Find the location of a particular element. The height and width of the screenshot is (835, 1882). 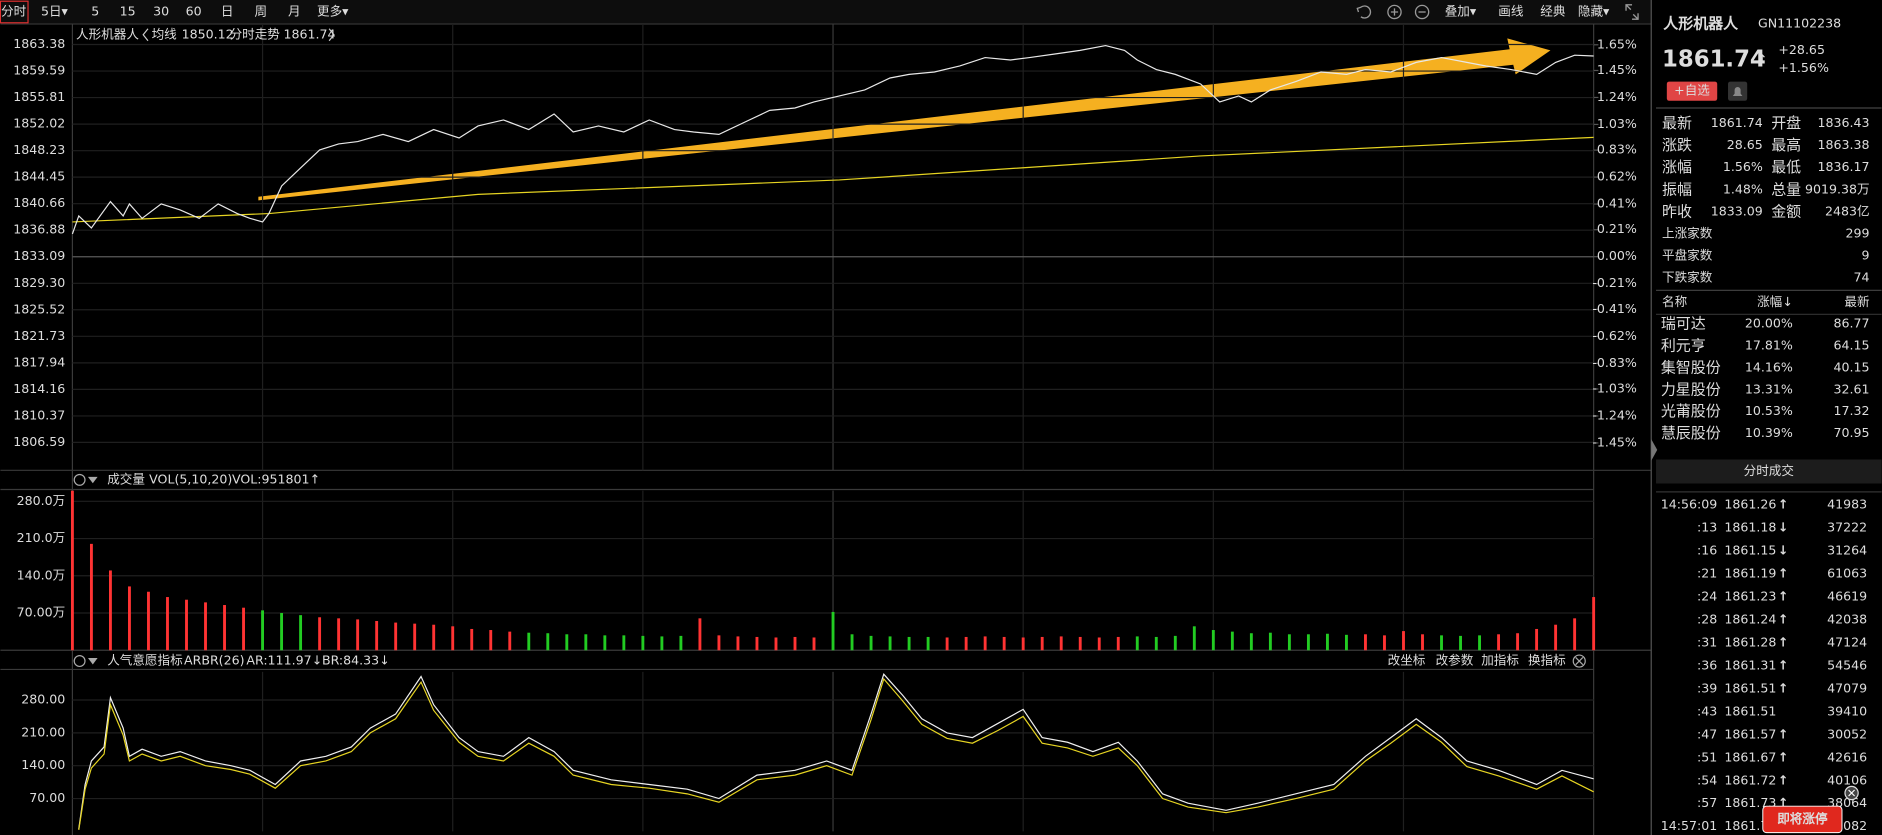

trade-volume: 41983 is located at coordinates (1847, 504).